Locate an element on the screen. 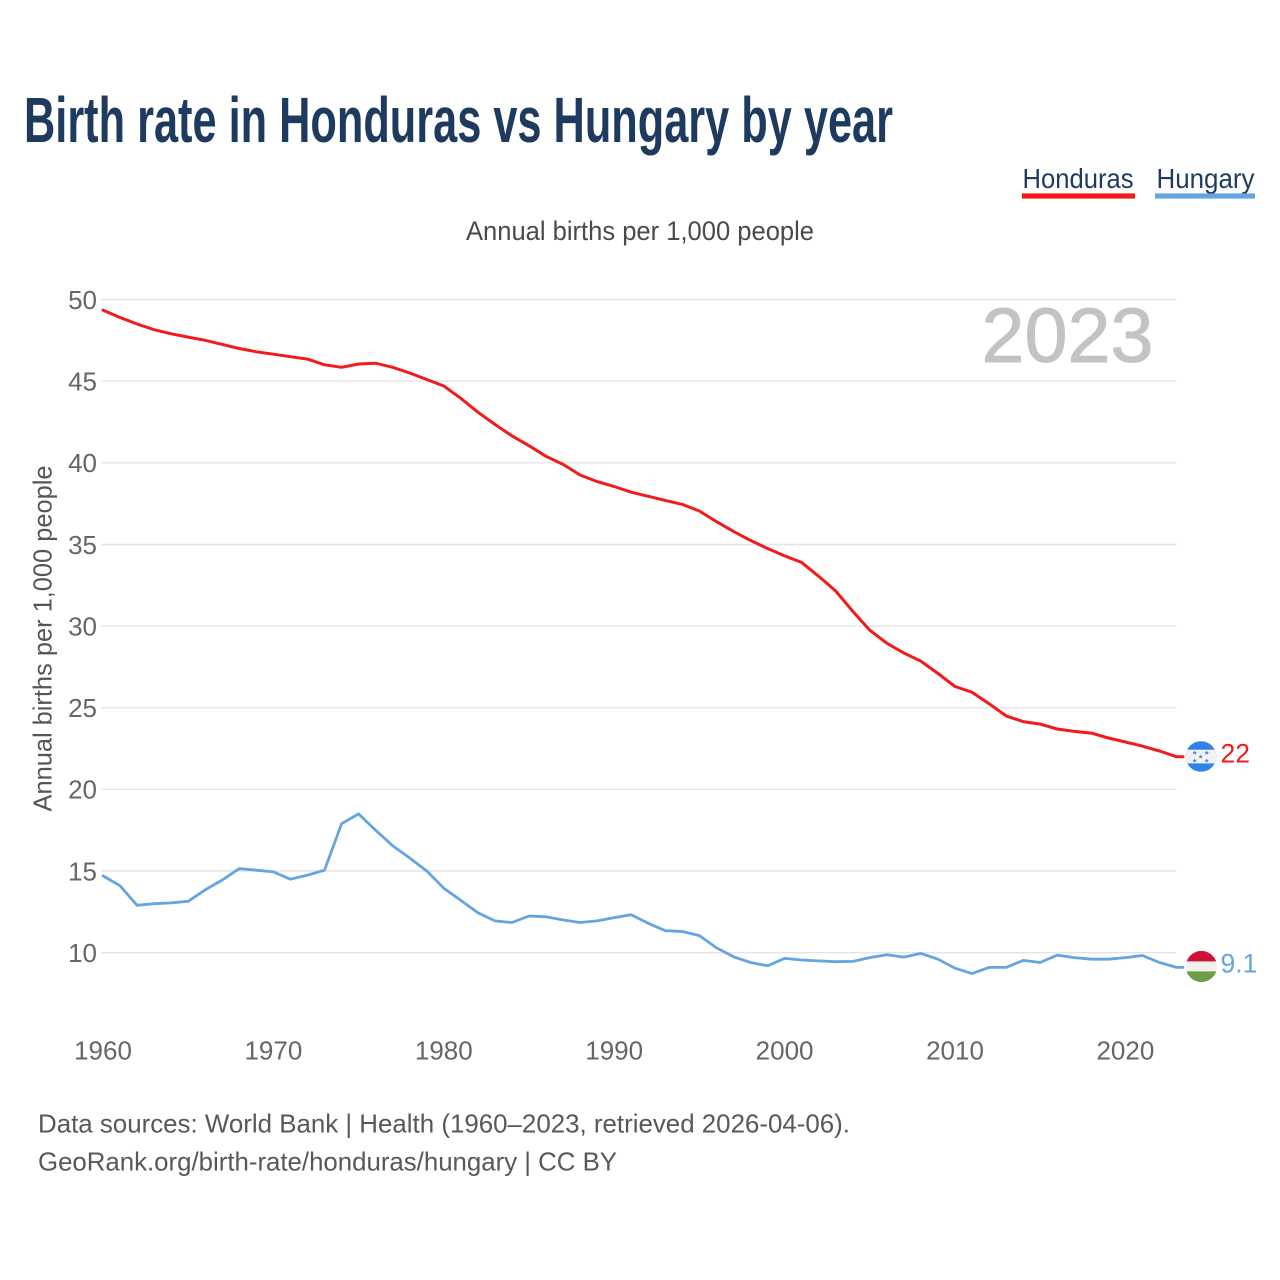  svg-text: 2020 is located at coordinates (1125, 1051).